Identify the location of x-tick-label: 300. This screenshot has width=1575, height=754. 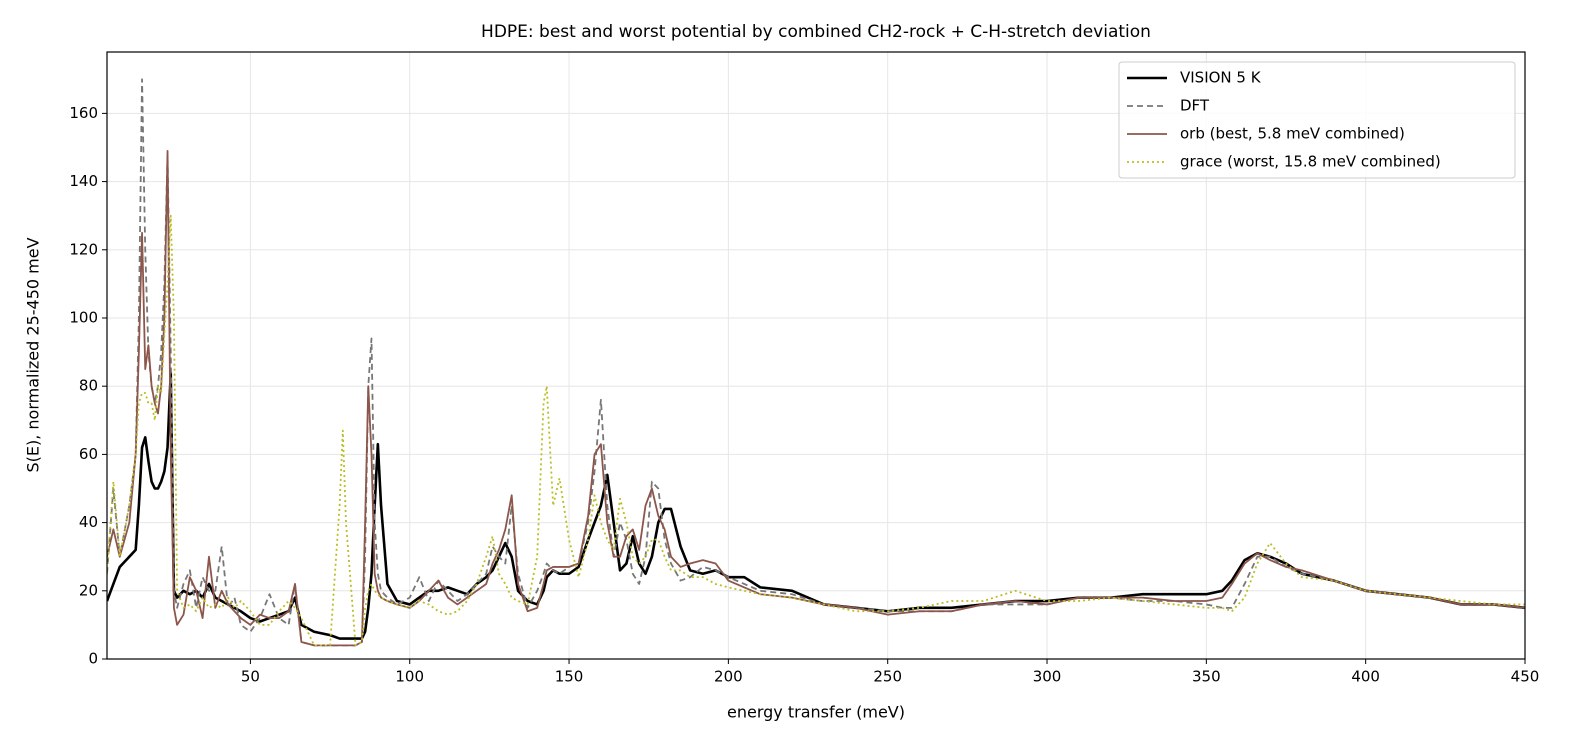
(1047, 677).